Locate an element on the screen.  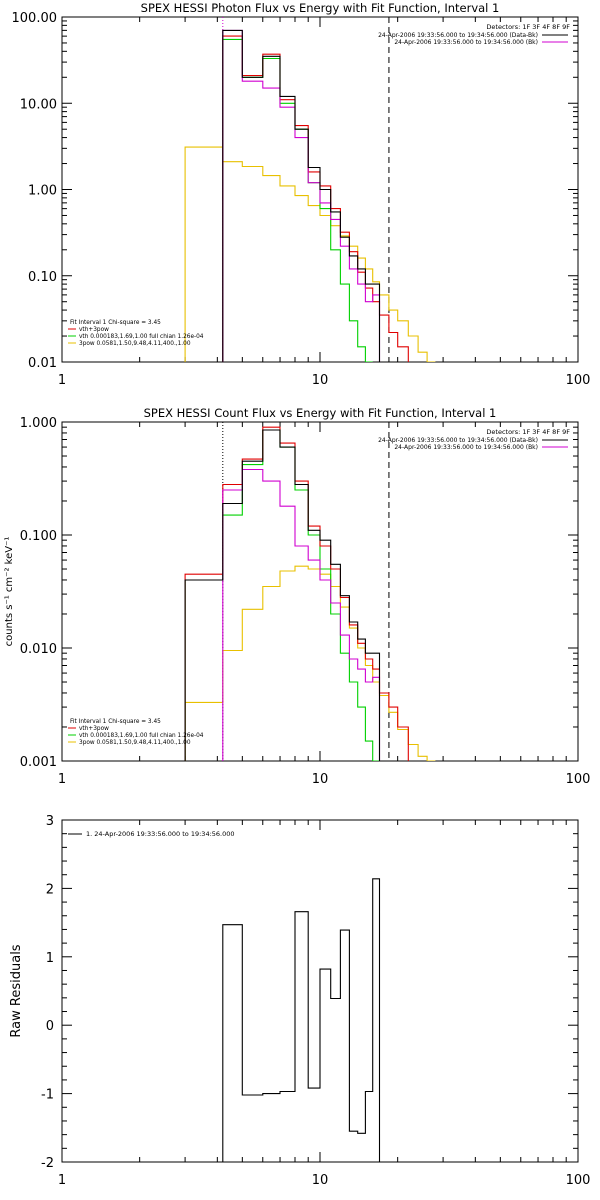
y-axis-label: counts s⁻¹ cm⁻² keV⁻¹ is located at coordinates (9, 592).